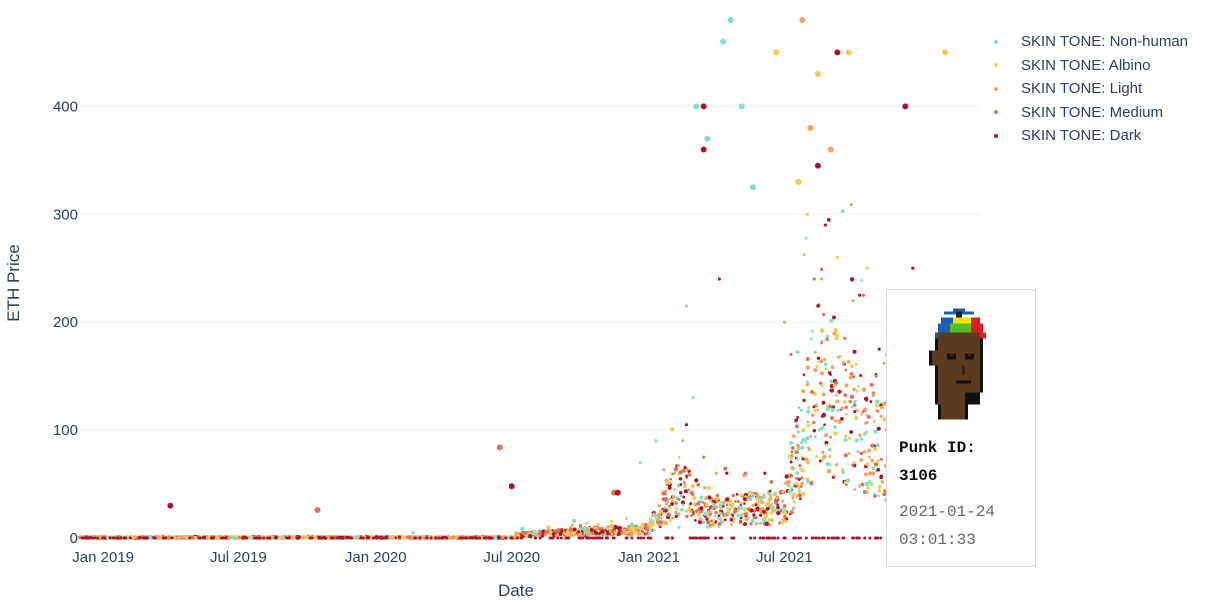 This screenshot has height=605, width=1211. I want to click on data-point-skin-tone-non-human, so click(693, 398).